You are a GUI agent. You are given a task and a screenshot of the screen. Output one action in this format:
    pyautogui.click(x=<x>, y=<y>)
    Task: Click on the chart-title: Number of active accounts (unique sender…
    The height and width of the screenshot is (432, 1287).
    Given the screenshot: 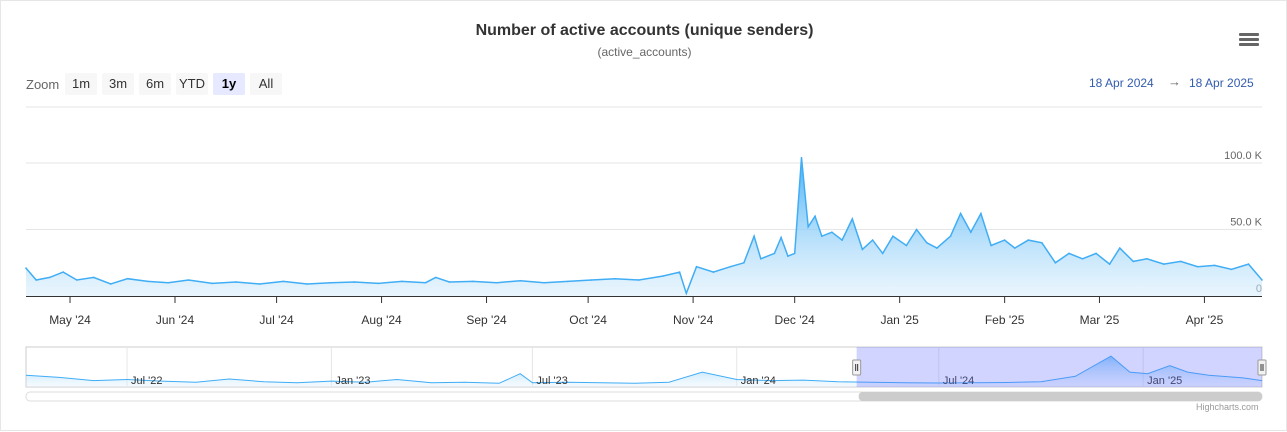 What is the action you would take?
    pyautogui.click(x=644, y=30)
    